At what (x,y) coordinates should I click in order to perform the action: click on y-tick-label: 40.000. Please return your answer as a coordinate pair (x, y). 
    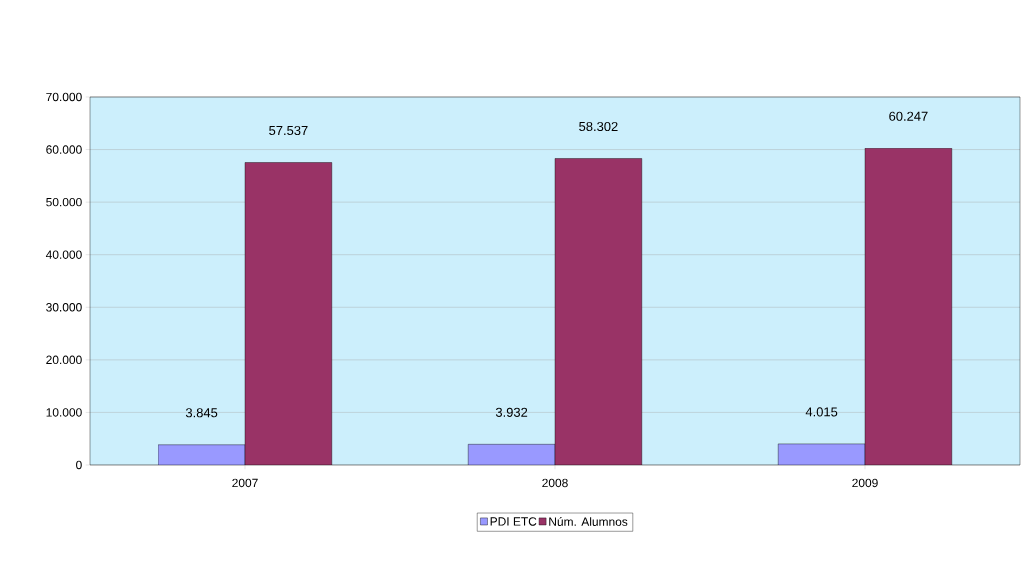
    Looking at the image, I should click on (63, 254).